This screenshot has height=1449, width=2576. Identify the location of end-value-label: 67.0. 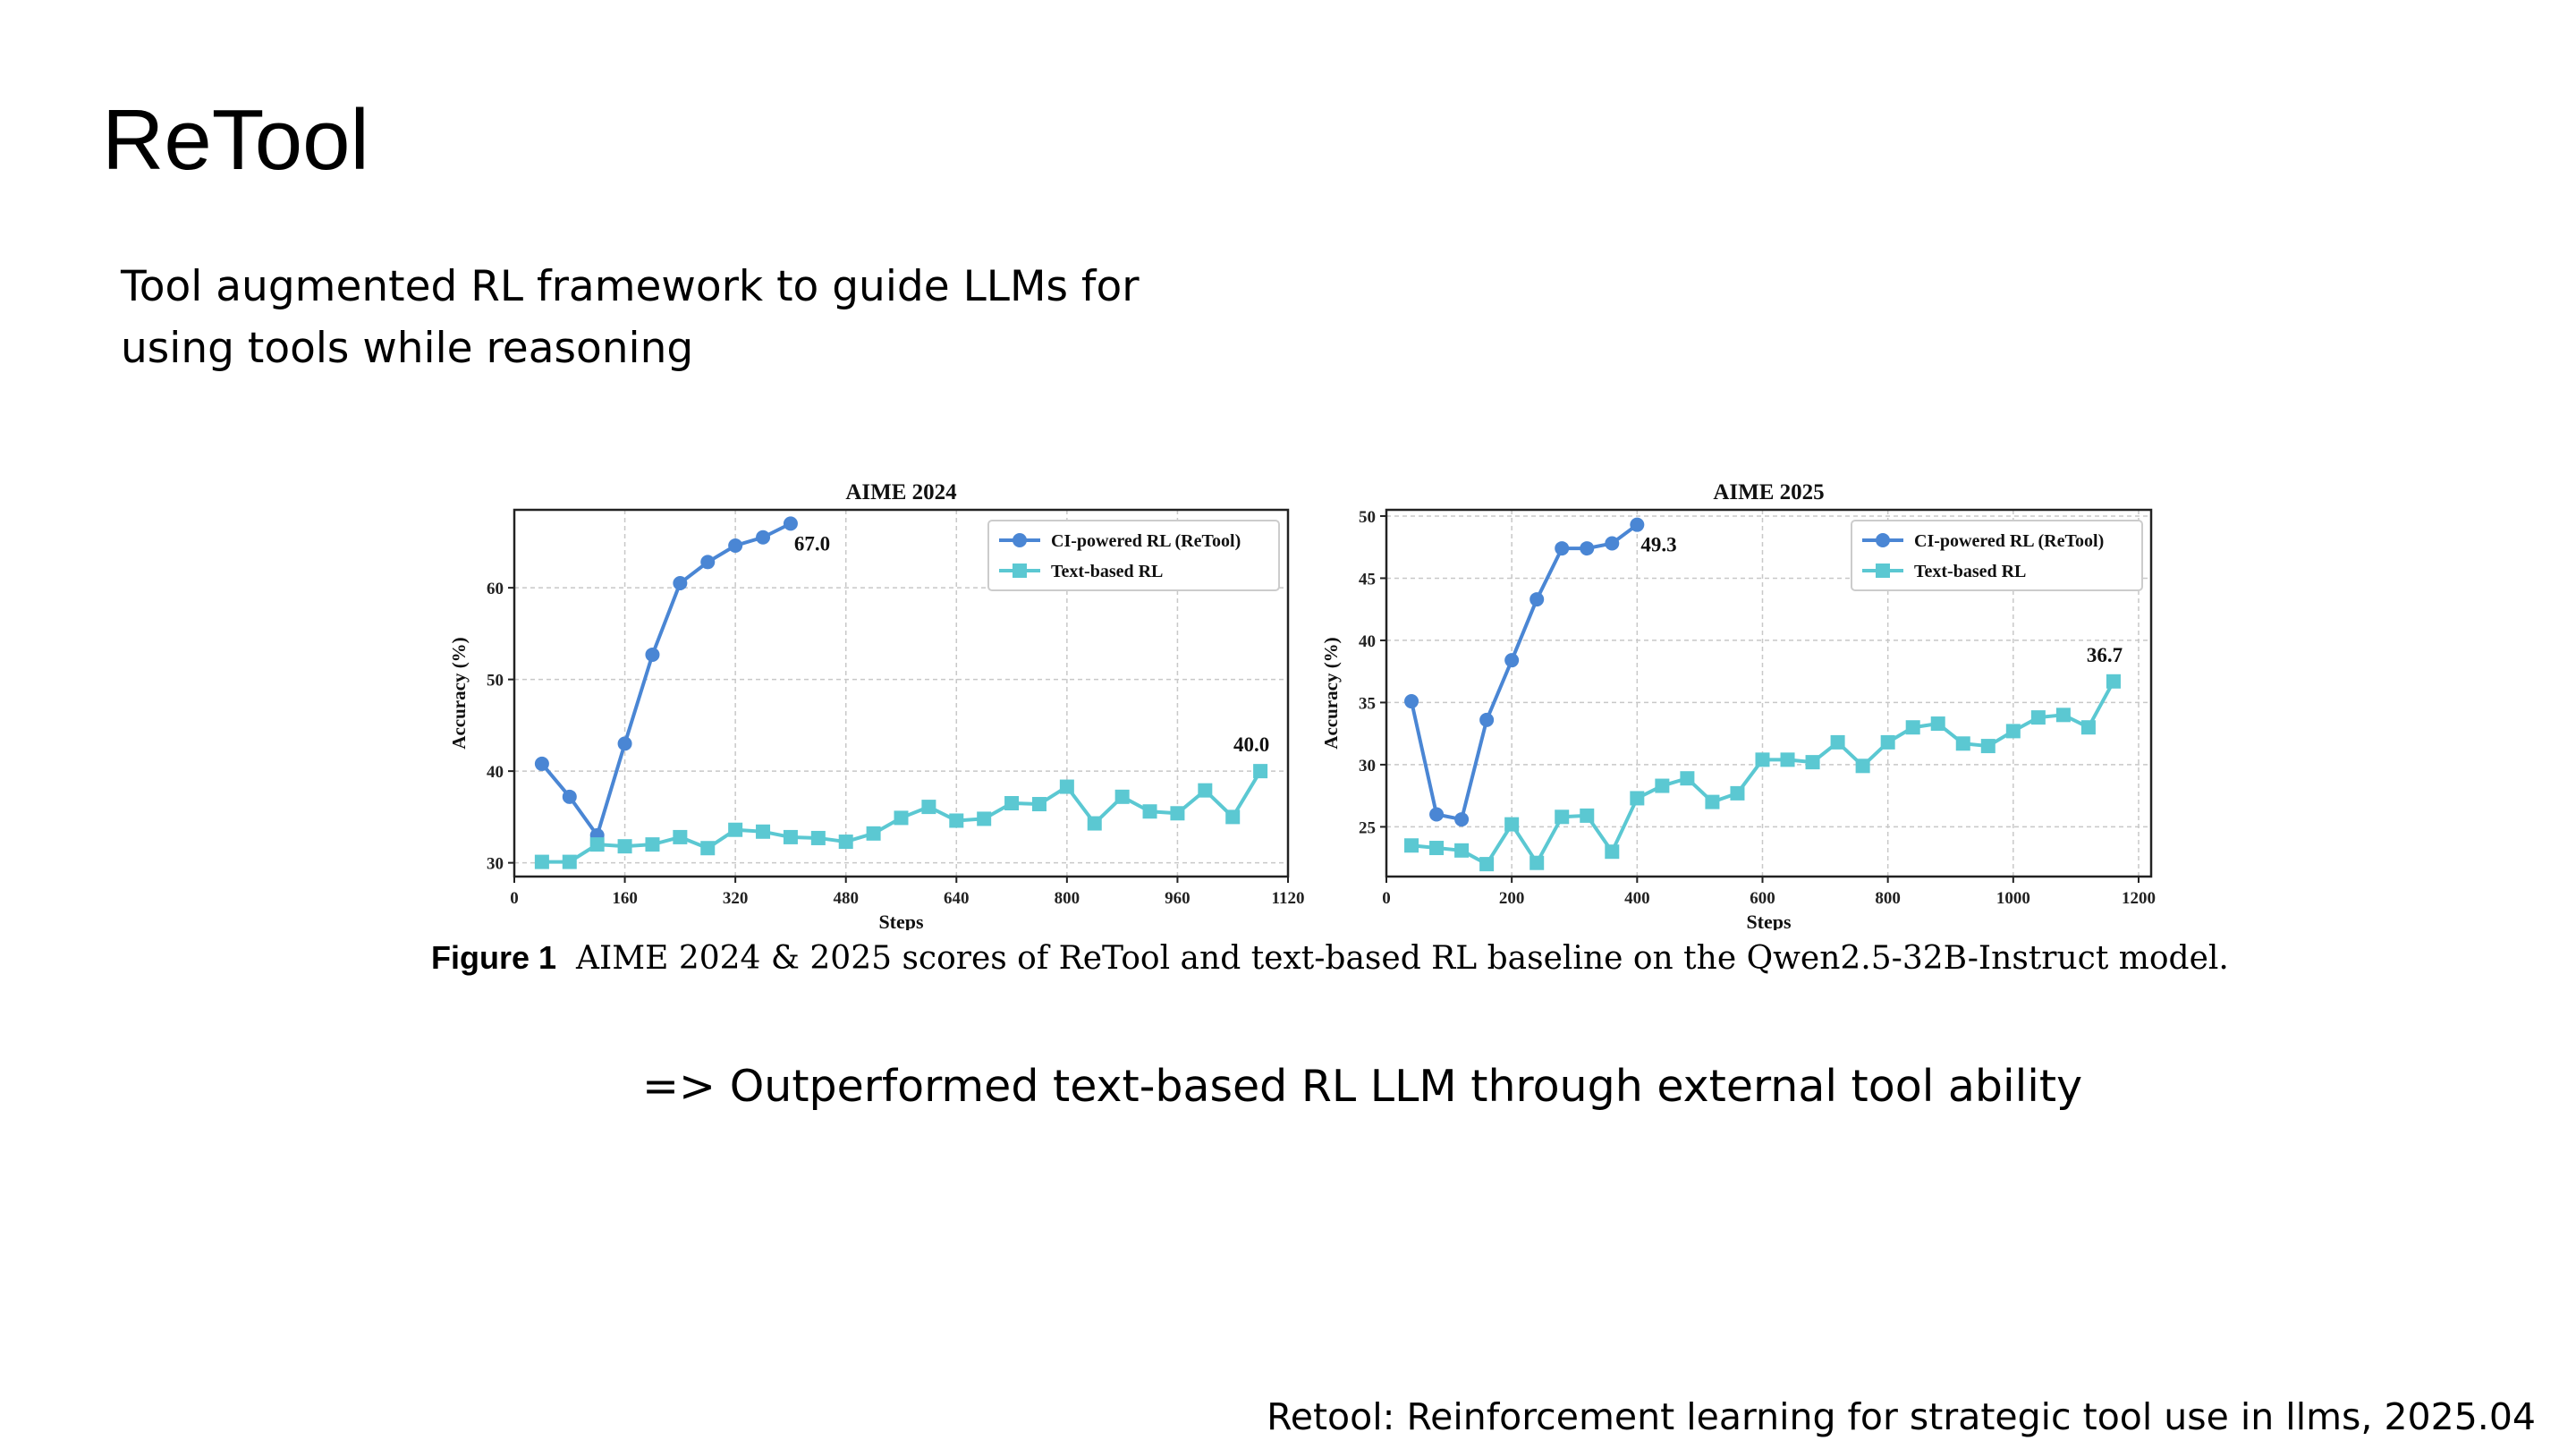
(812, 543).